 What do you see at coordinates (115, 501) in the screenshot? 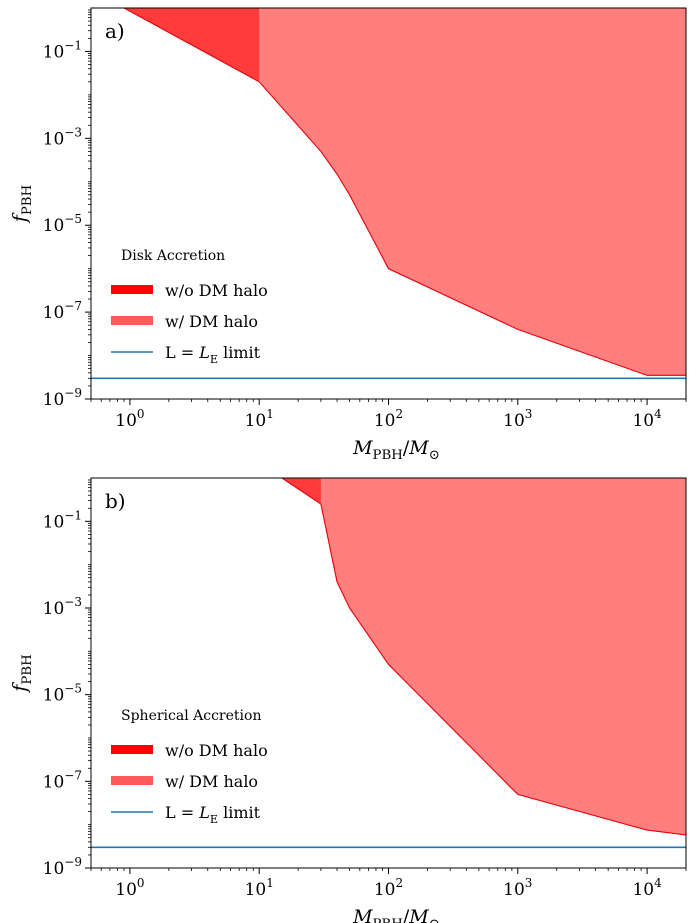
I see `panel-label: b)` at bounding box center [115, 501].